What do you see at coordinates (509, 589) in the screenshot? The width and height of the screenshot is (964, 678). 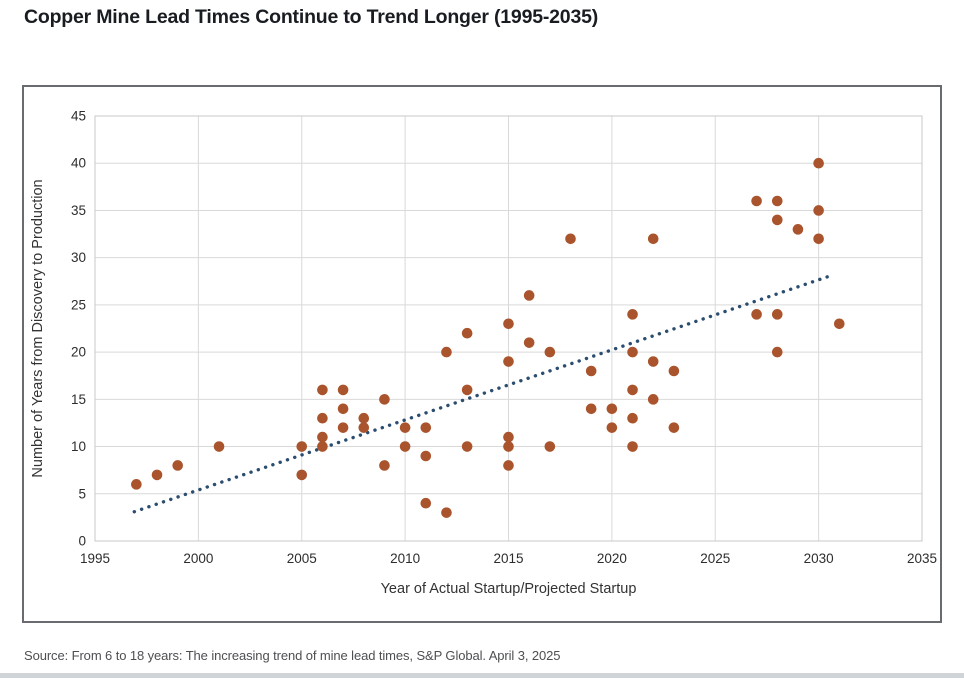 I see `x-axis-title: Year of Actual Startup/Projected Startup` at bounding box center [509, 589].